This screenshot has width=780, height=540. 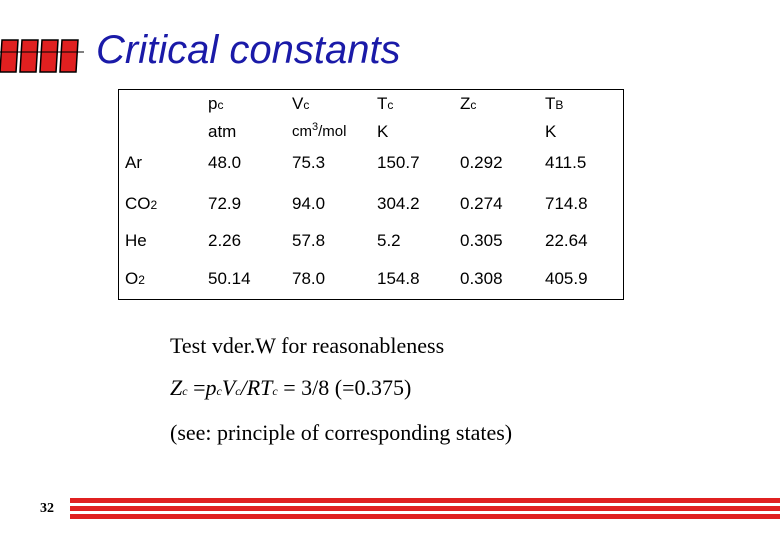 What do you see at coordinates (216, 103) in the screenshot?
I see `header-pc: pc` at bounding box center [216, 103].